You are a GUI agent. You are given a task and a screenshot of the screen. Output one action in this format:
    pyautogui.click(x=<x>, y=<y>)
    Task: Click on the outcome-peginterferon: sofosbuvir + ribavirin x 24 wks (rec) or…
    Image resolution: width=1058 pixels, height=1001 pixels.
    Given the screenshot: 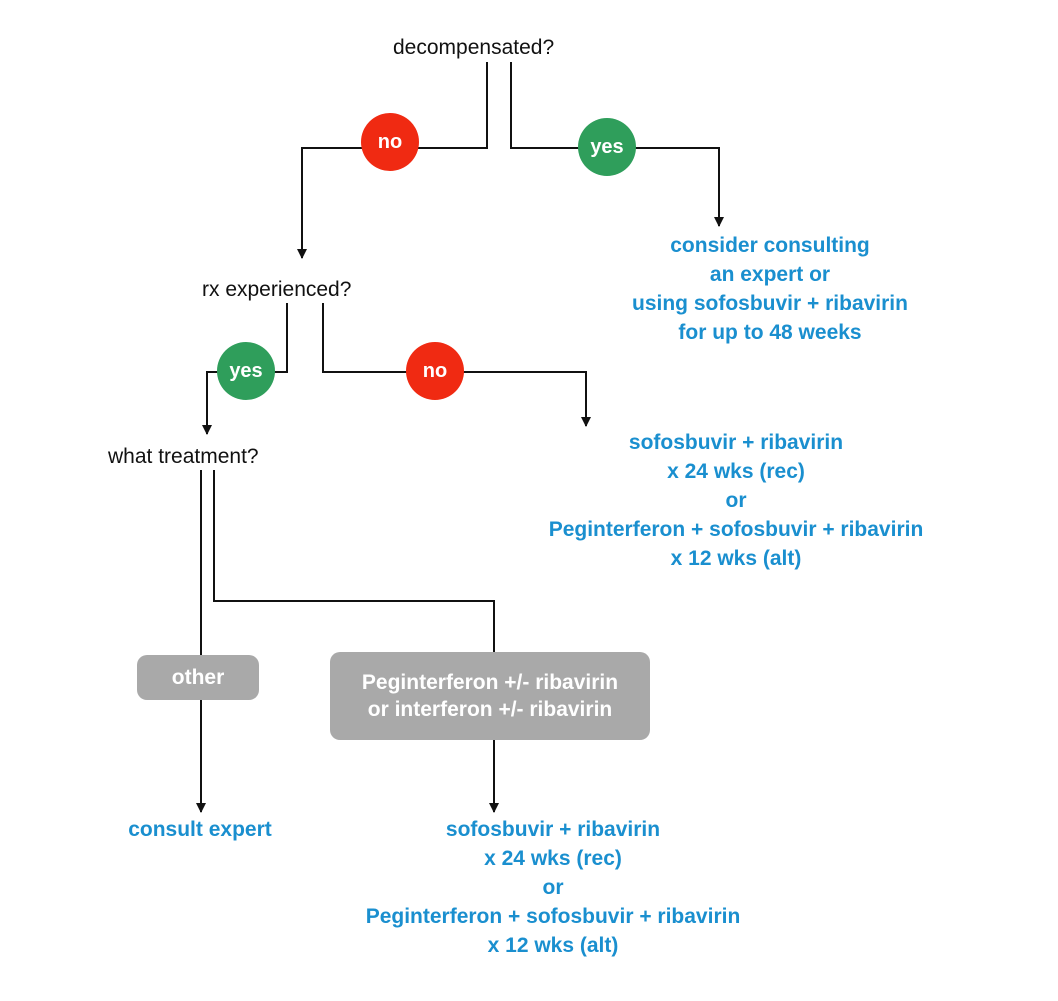 What is the action you would take?
    pyautogui.click(x=553, y=887)
    